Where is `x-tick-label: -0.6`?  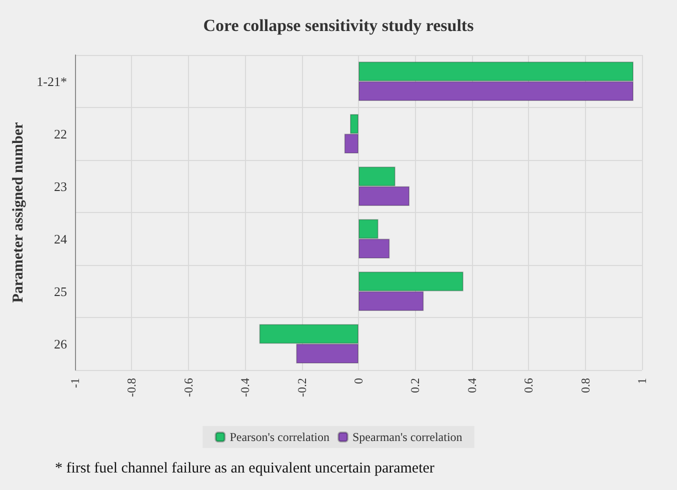
x-tick-label: -0.6 is located at coordinates (188, 387).